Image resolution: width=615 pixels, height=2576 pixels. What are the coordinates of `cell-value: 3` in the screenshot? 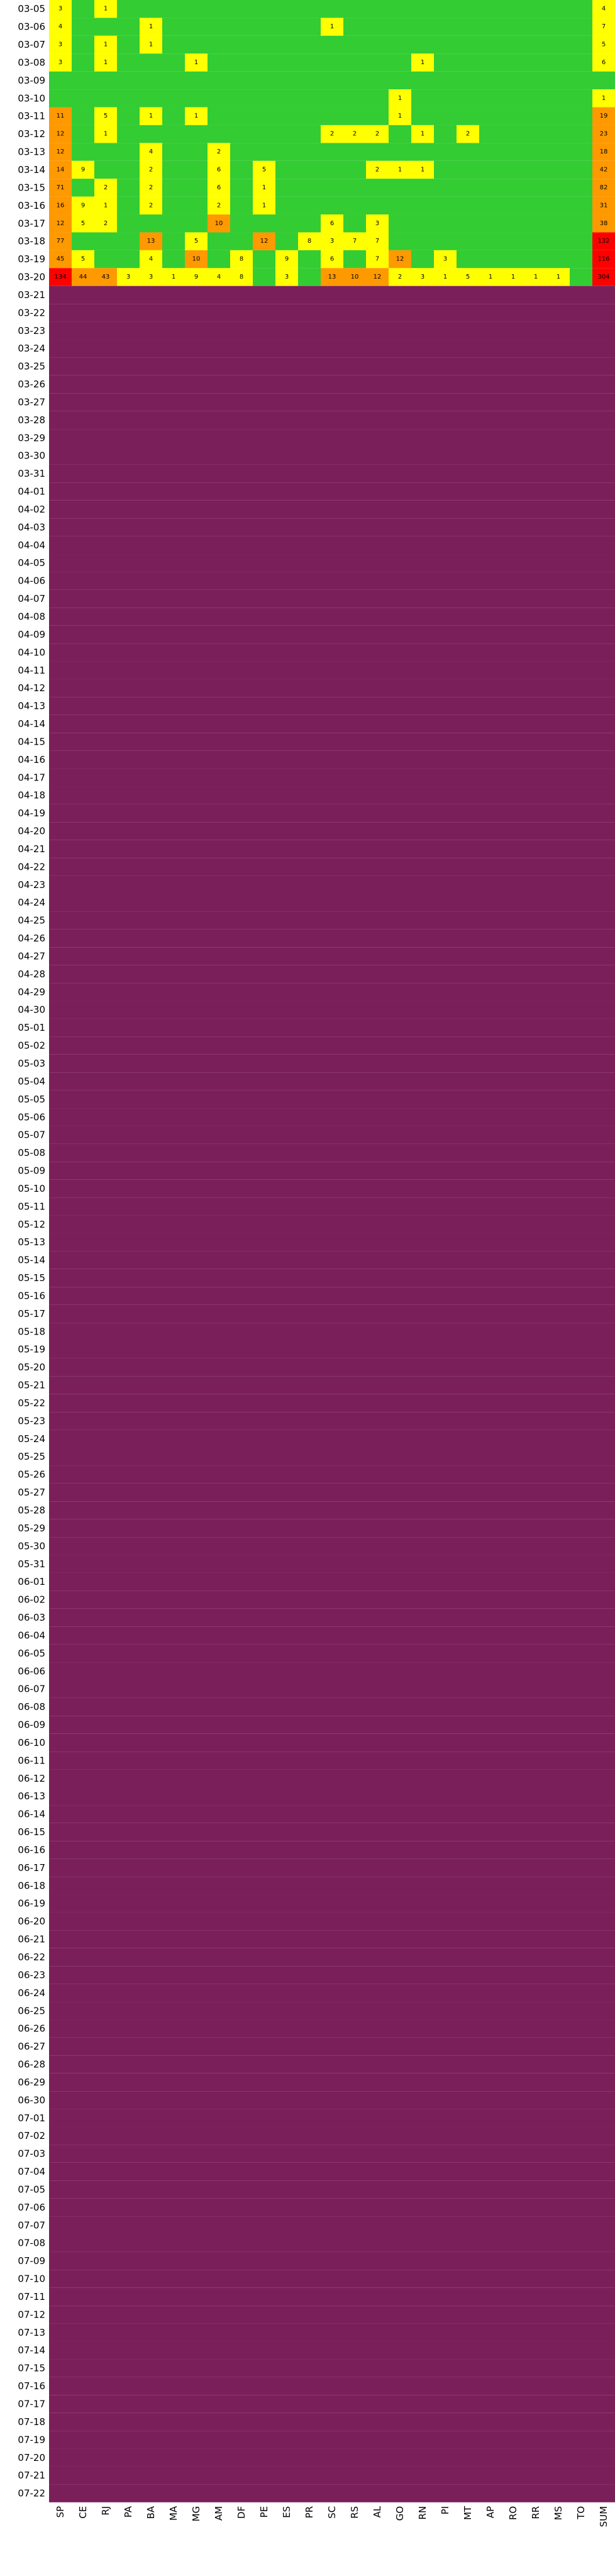 It's located at (151, 277).